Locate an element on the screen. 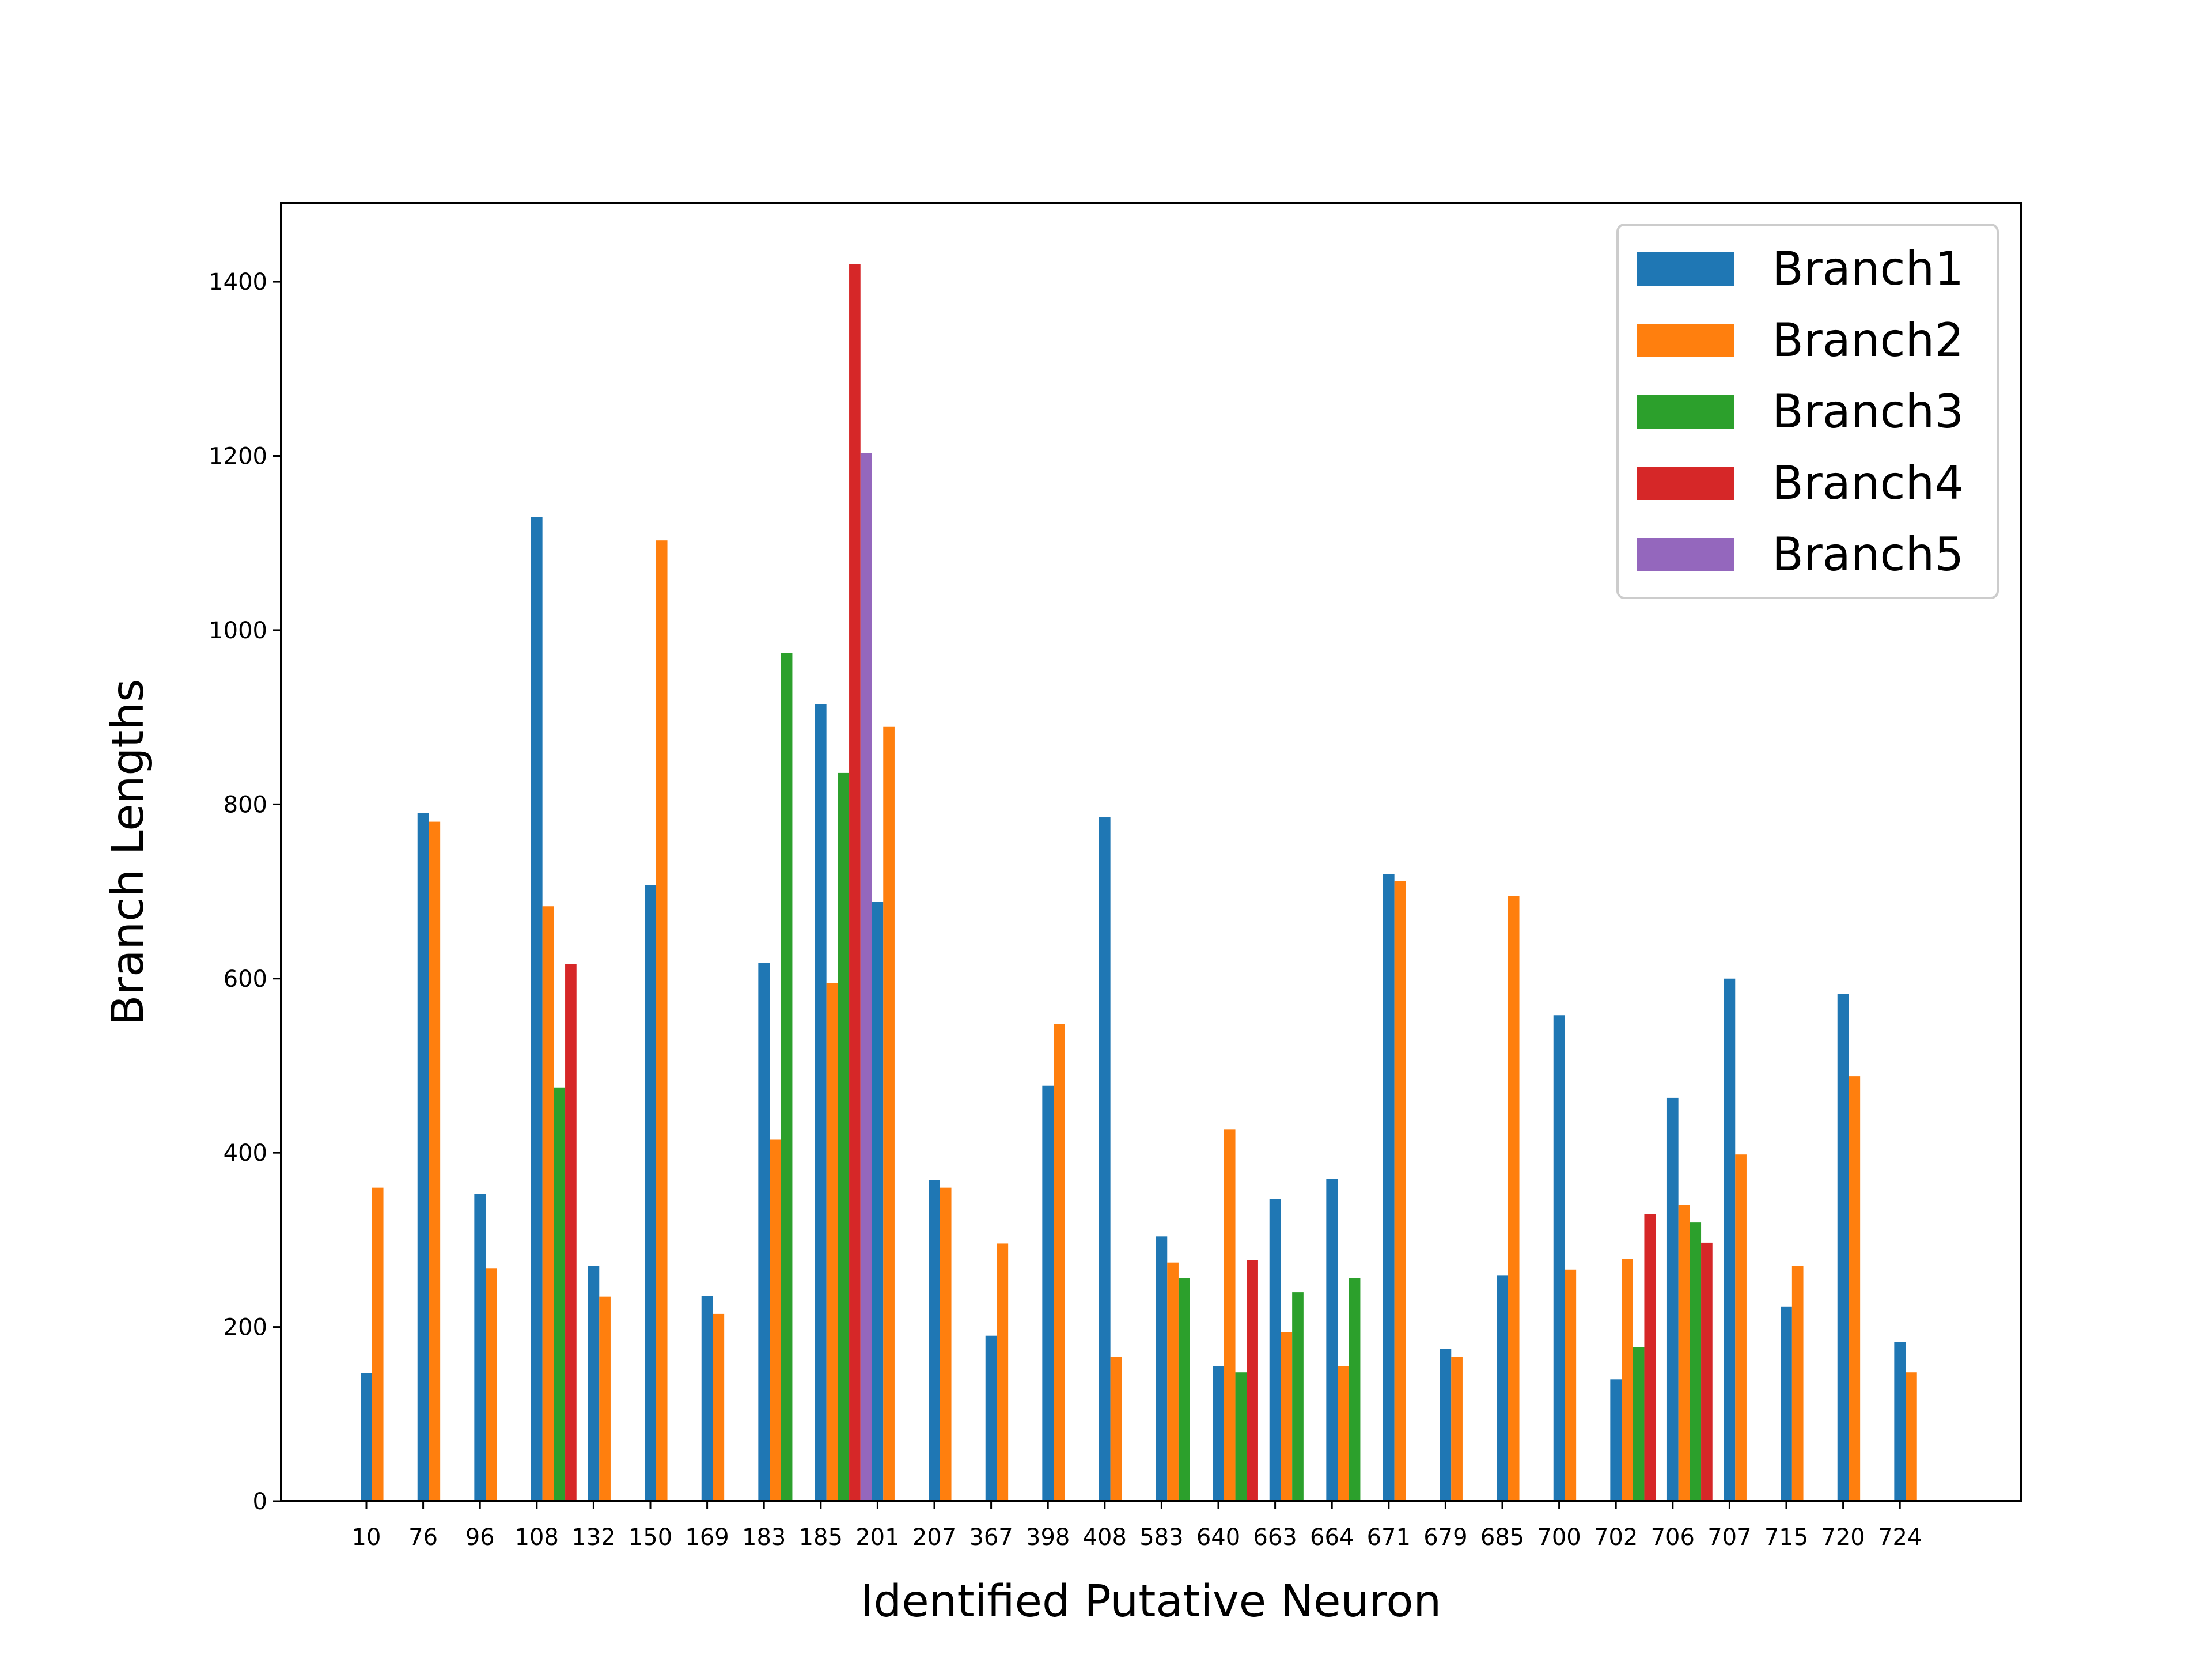 This screenshot has height=1659, width=2212. legend-swatch-branch2 is located at coordinates (1685, 340).